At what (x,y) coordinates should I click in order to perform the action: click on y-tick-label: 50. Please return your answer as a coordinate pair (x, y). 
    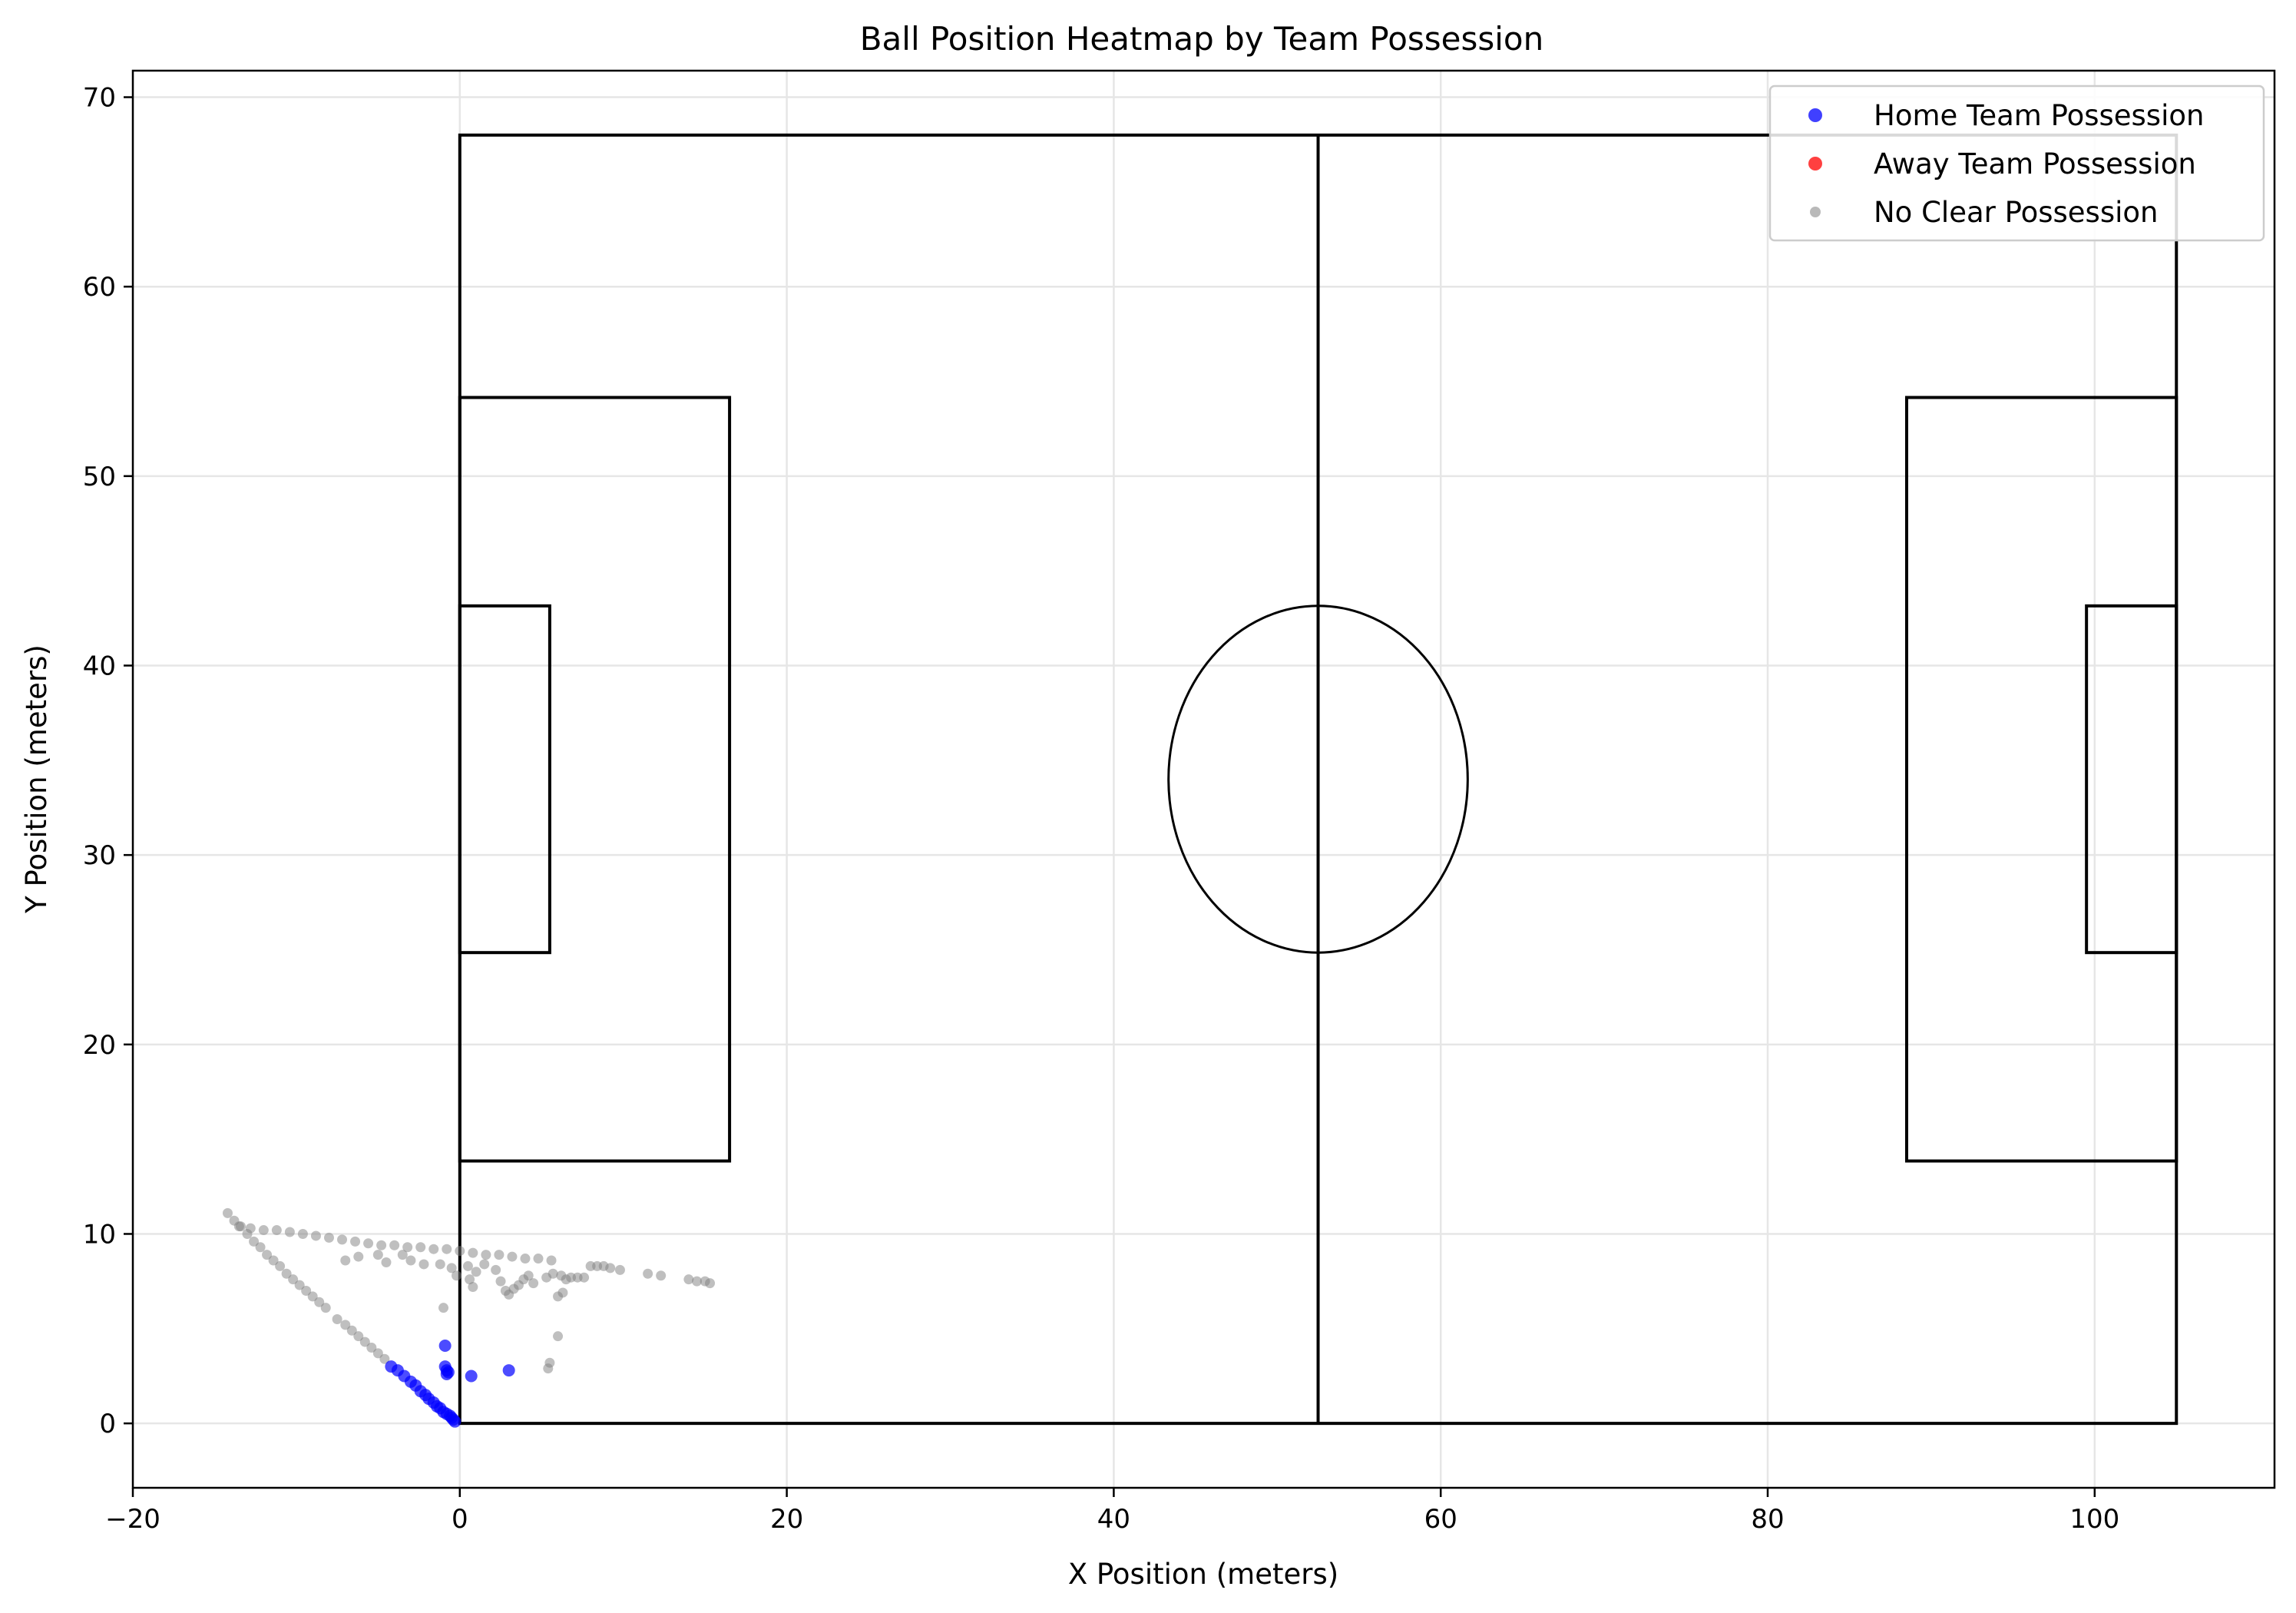
    Looking at the image, I should click on (100, 477).